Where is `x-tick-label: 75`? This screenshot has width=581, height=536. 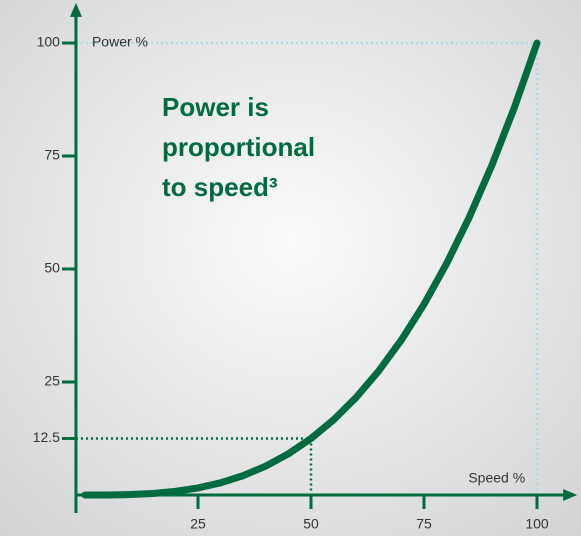
x-tick-label: 75 is located at coordinates (424, 524).